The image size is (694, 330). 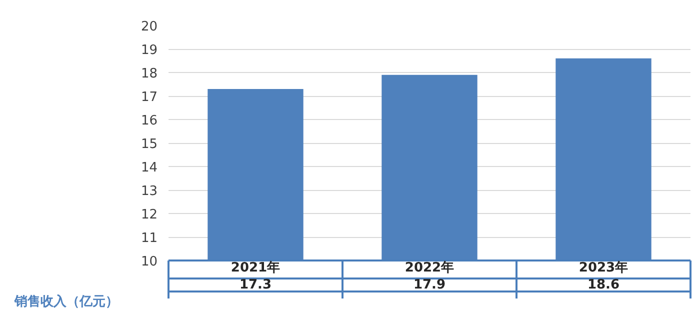 What do you see at coordinates (149, 238) in the screenshot?
I see `y-tick-label: 11` at bounding box center [149, 238].